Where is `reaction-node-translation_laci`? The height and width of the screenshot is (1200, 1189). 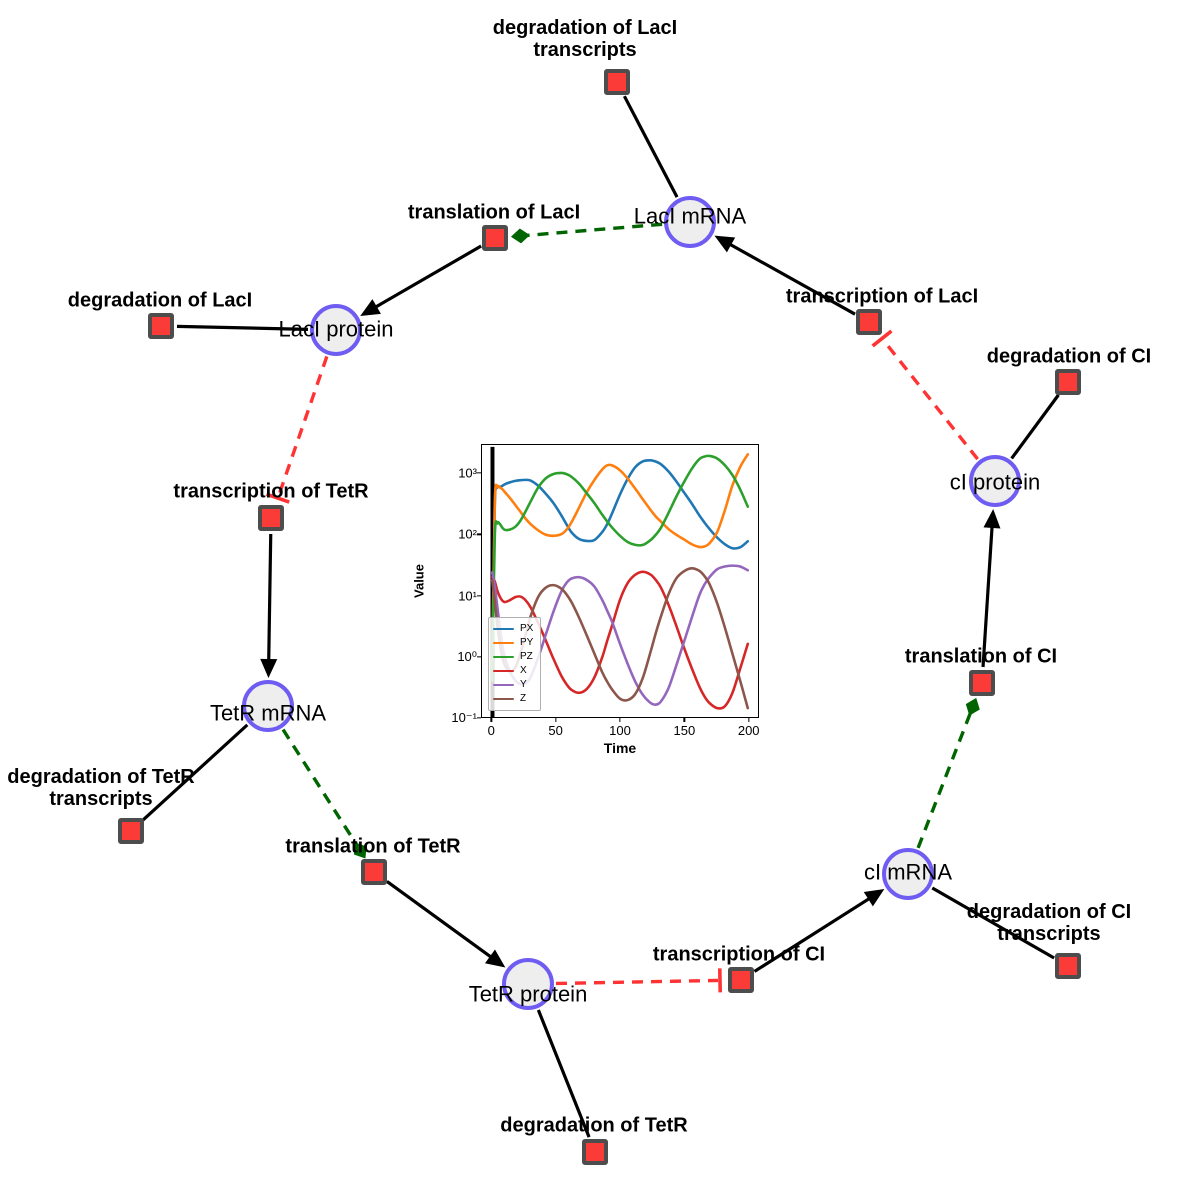 reaction-node-translation_laci is located at coordinates (495, 238).